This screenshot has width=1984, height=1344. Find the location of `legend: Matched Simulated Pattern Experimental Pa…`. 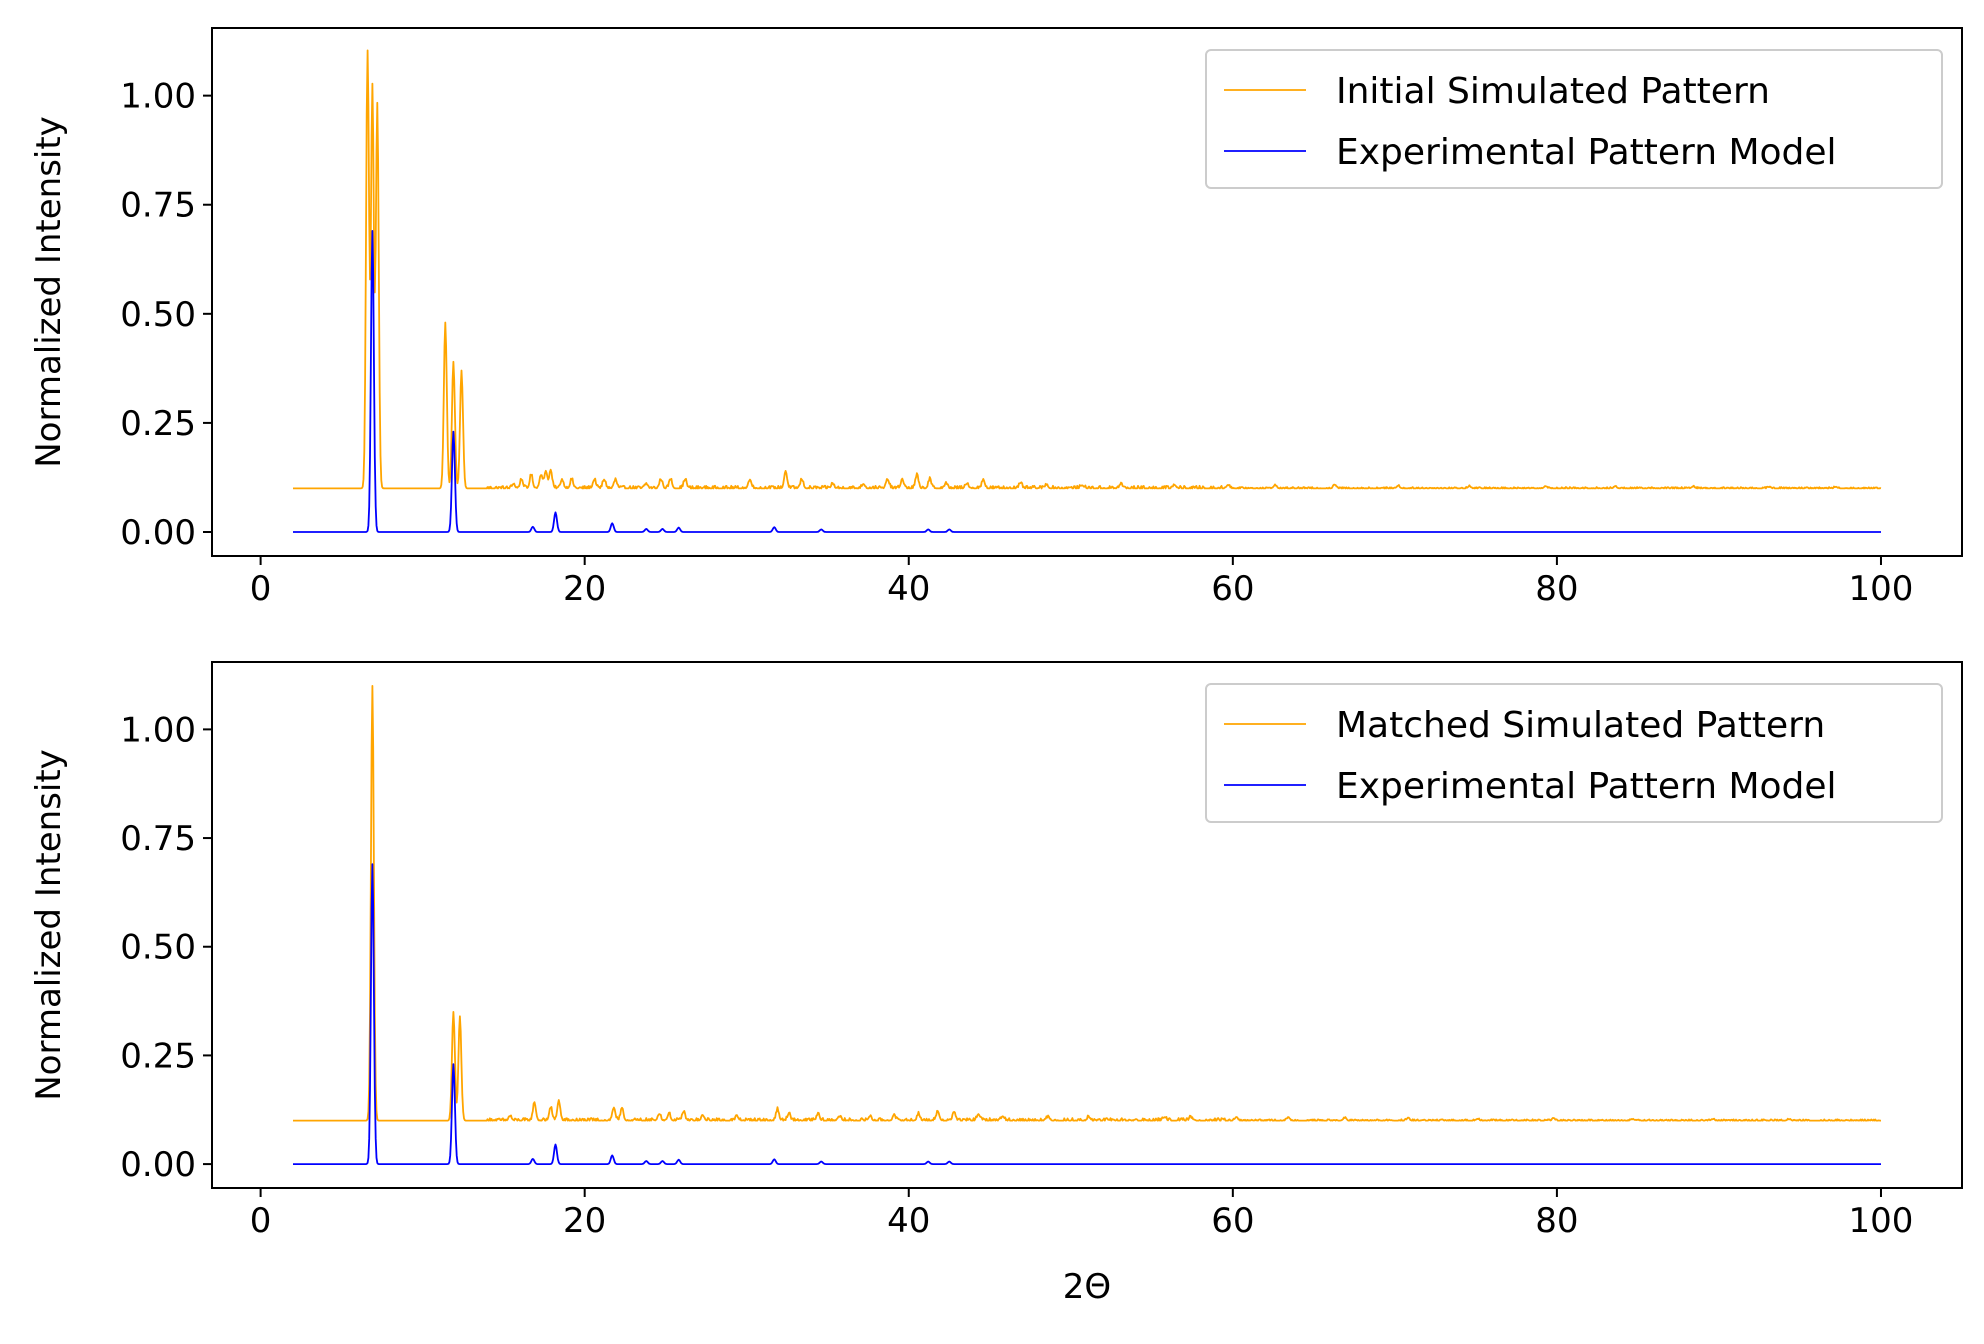

legend: Matched Simulated Pattern Experimental Pa… is located at coordinates (1574, 753).